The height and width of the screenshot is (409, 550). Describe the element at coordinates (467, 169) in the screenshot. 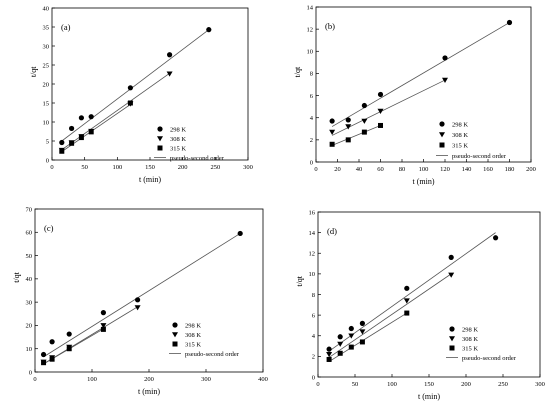

I see `x-tick-label: 140` at that location.